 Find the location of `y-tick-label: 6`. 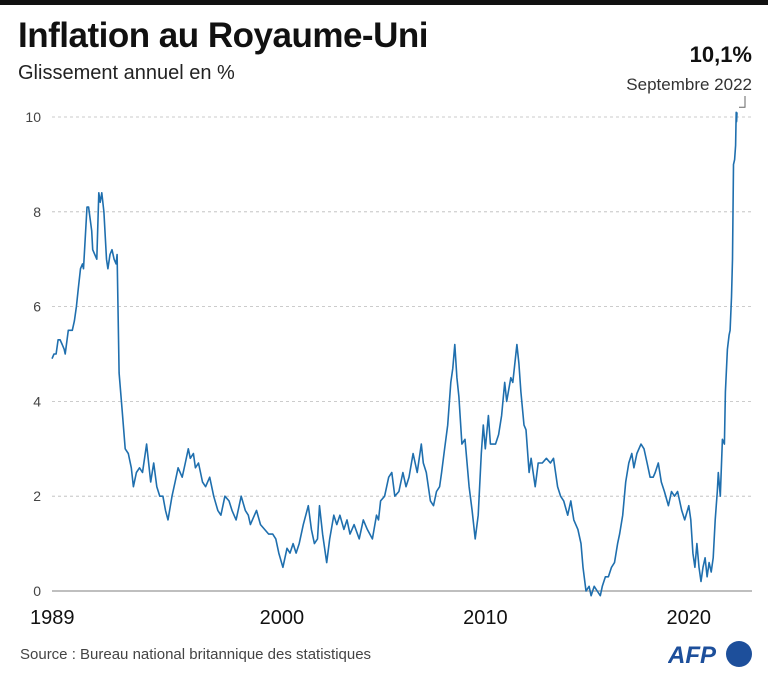

y-tick-label: 6 is located at coordinates (37, 307).